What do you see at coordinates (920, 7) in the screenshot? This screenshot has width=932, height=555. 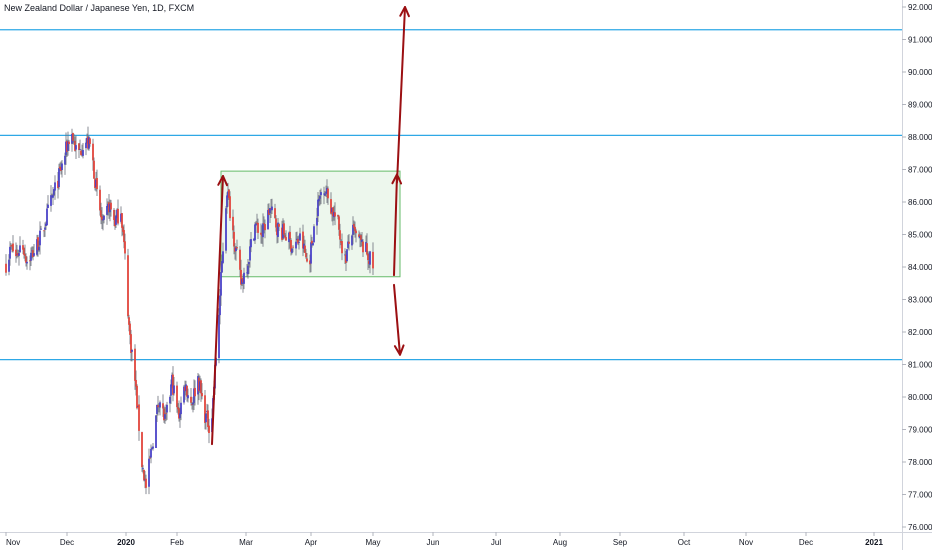 I see `y-tick-label: 92.000` at bounding box center [920, 7].